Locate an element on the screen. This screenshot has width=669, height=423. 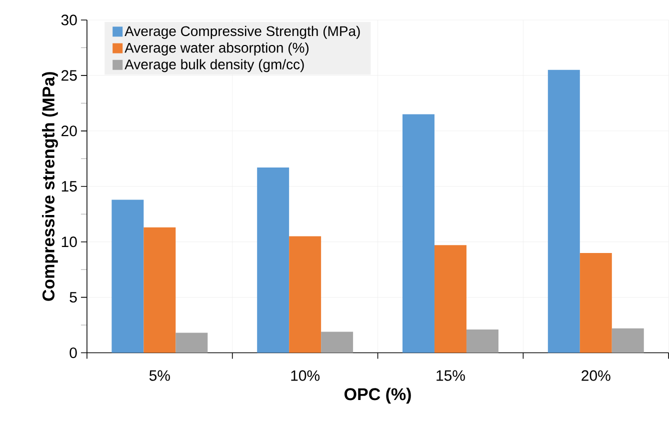
legend-label: Average bulk density (gm/cc) is located at coordinates (214, 65).